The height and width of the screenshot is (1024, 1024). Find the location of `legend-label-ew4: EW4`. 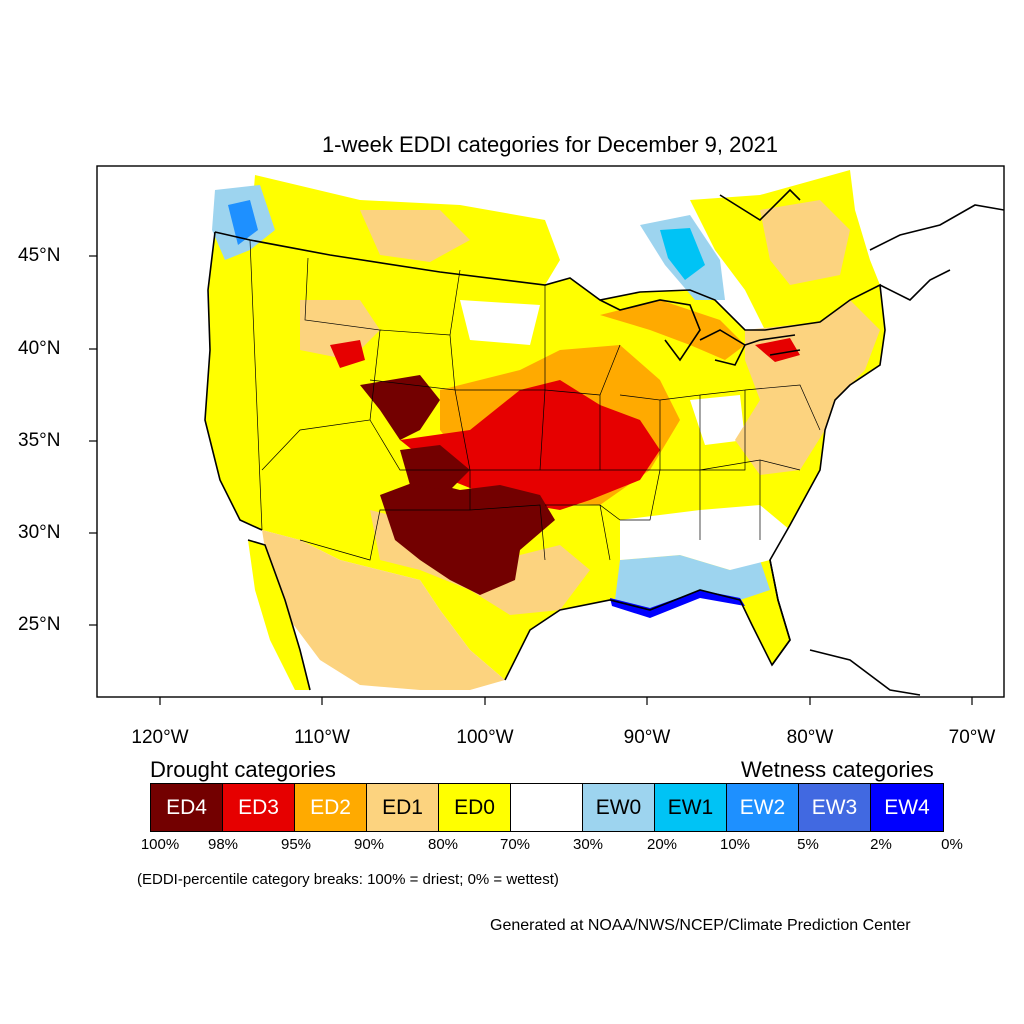

legend-label-ew4: EW4 is located at coordinates (907, 807).